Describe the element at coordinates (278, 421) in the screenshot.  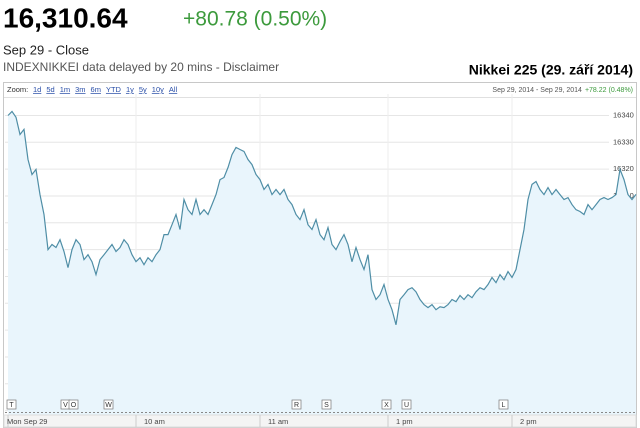
I see `x-tick-label: 11 am` at that location.